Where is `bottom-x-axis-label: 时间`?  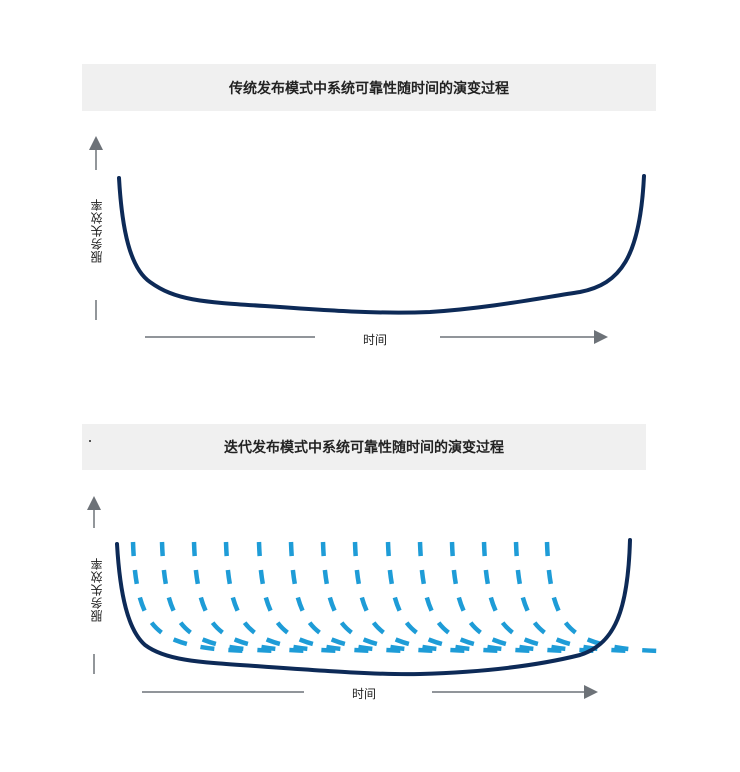 bottom-x-axis-label: 时间 is located at coordinates (364, 694).